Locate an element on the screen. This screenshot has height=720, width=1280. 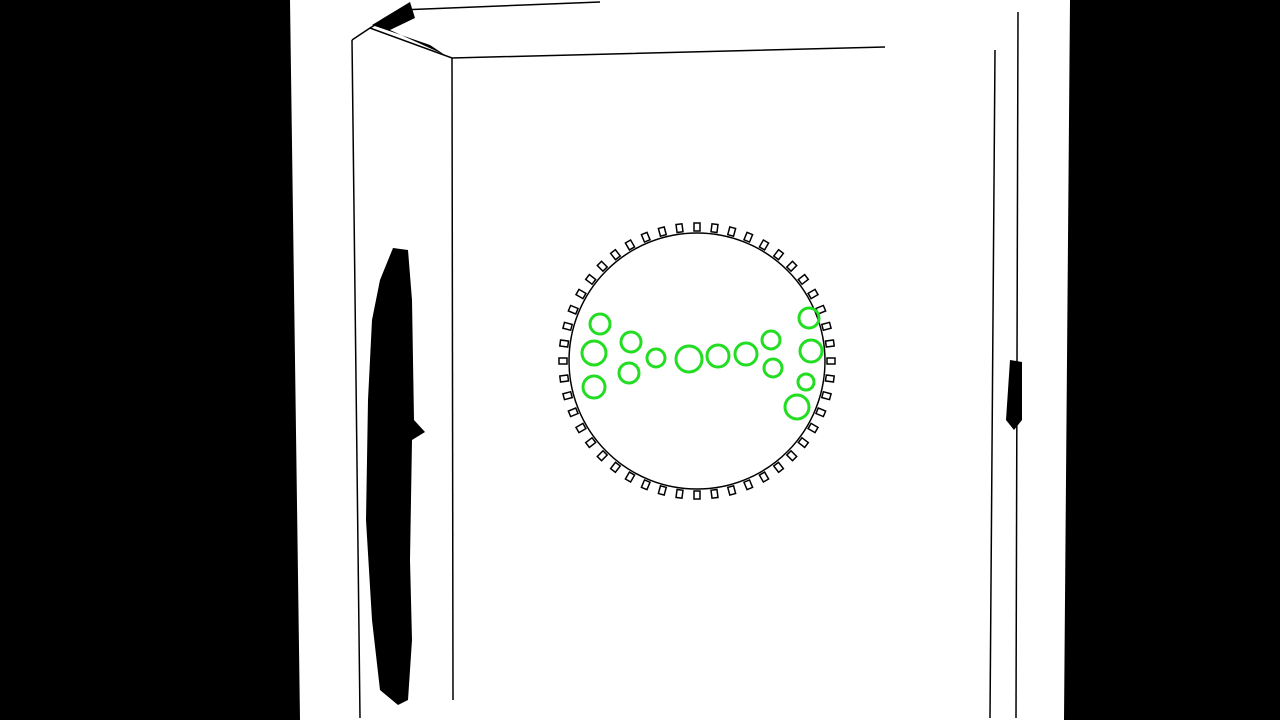
detected-circles is located at coordinates (702, 363).